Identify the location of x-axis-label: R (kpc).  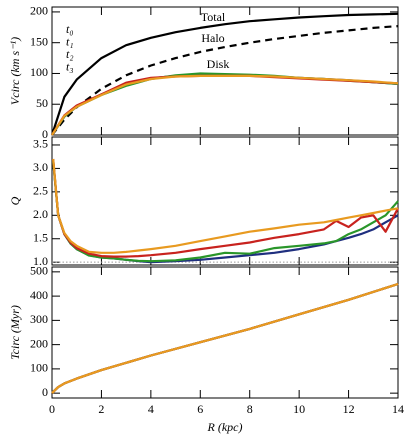
(225, 427).